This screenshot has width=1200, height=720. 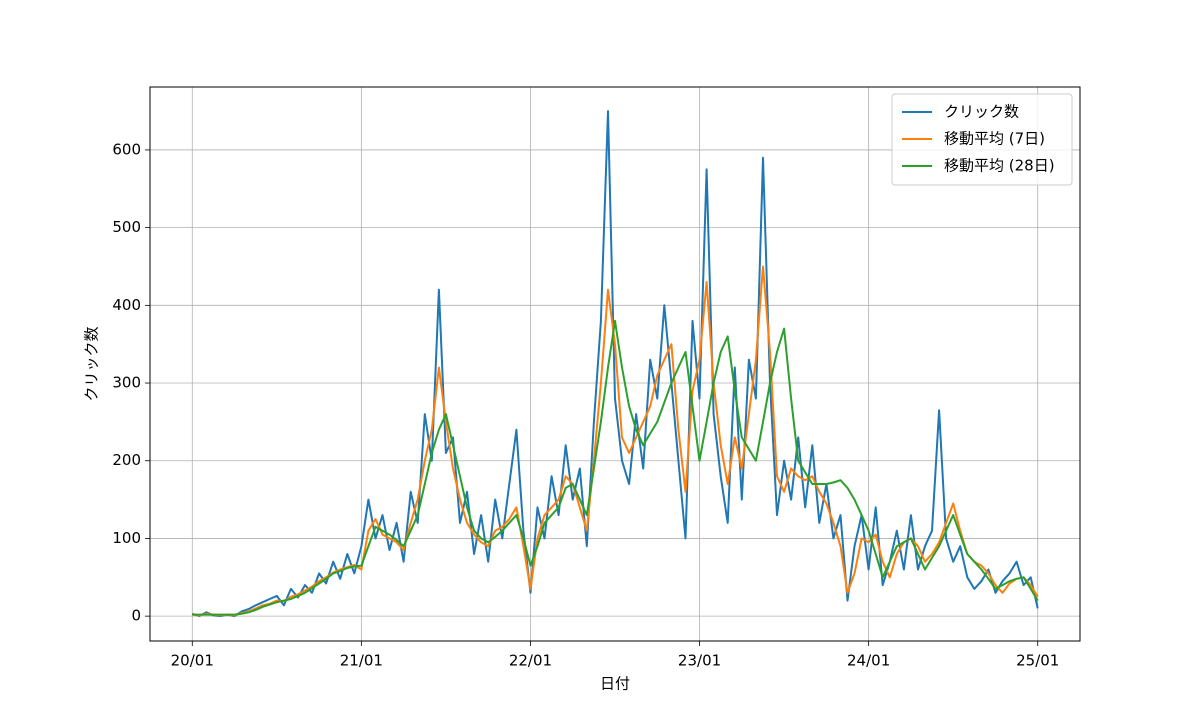 I want to click on x-tick-label: 25/01, so click(x=1037, y=661).